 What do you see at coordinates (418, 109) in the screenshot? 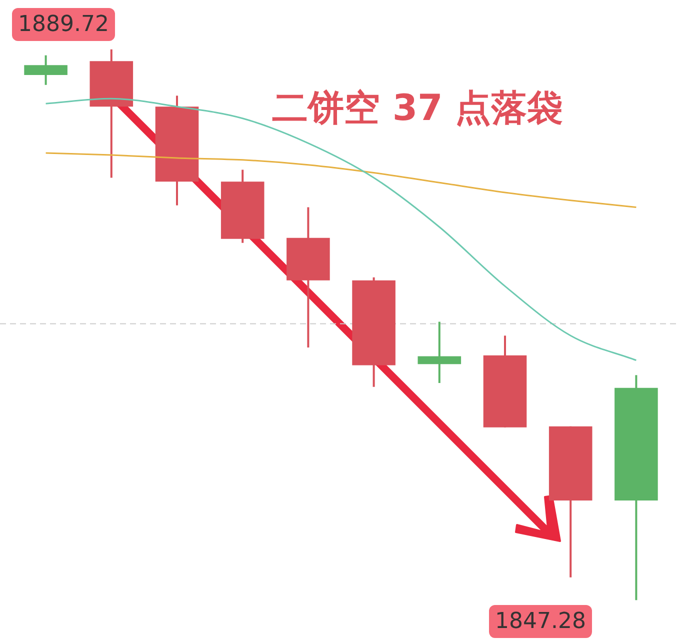
I see `text: 二饼空 37 点落袋` at bounding box center [418, 109].